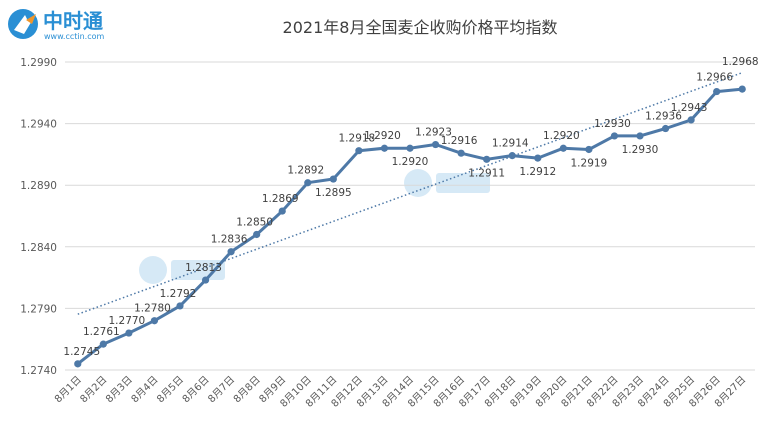  What do you see at coordinates (94, 390) in the screenshot?
I see `x-tick-label: 8月2日` at bounding box center [94, 390].